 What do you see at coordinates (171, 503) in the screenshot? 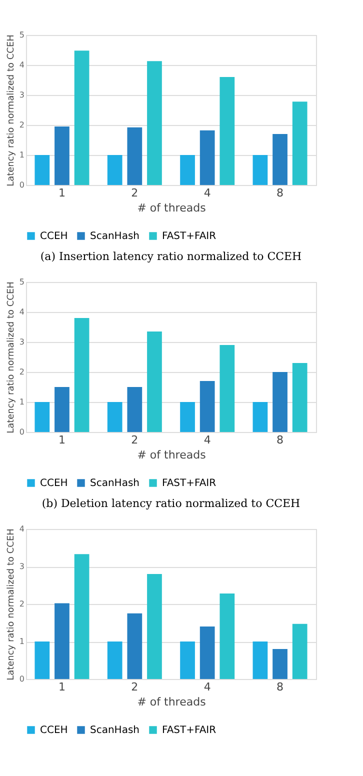
I see `text: (b) Deletion latency ratio normalized to CCEH` at bounding box center [171, 503].